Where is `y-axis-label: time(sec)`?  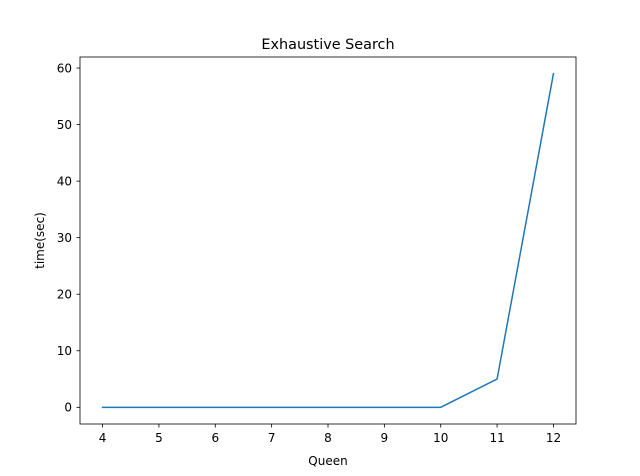 y-axis-label: time(sec) is located at coordinates (40, 240).